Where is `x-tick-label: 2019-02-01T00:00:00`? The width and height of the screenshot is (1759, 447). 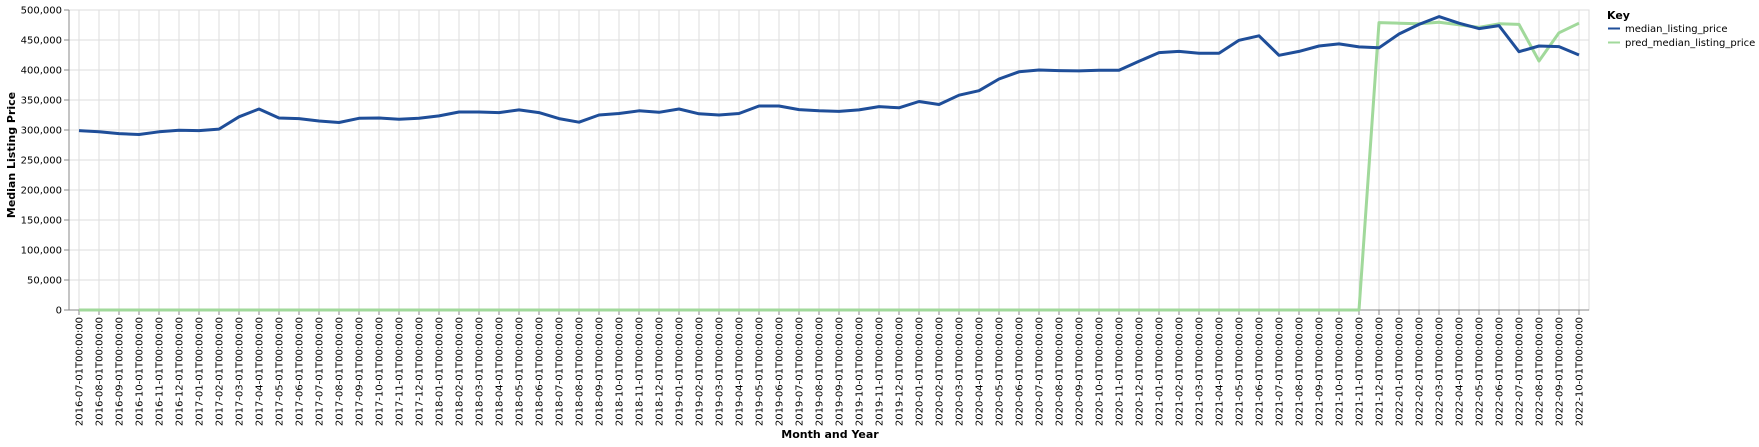
x-tick-label: 2019-02-01T00:00:00 is located at coordinates (700, 371).